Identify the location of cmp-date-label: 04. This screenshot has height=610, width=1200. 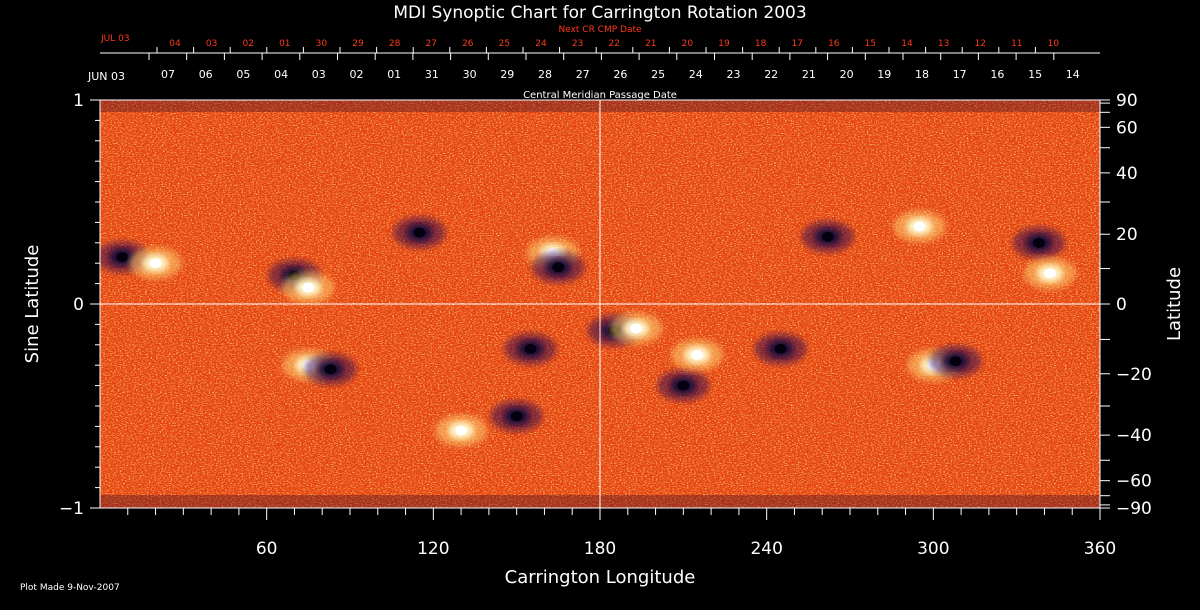
(281, 74).